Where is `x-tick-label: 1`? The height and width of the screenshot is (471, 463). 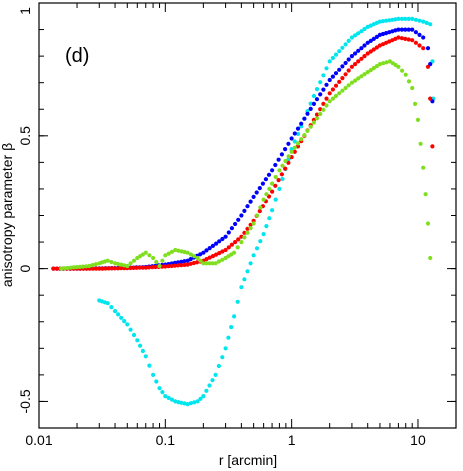
x-tick-label: 1 is located at coordinates (292, 440).